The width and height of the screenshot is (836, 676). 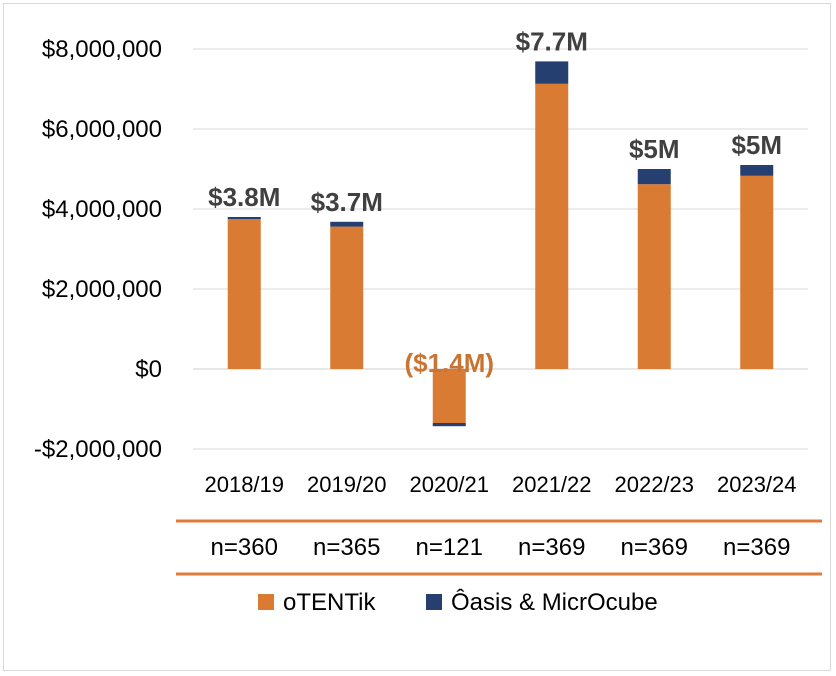 I want to click on y-tick-label: $2,000,000, so click(x=102, y=289).